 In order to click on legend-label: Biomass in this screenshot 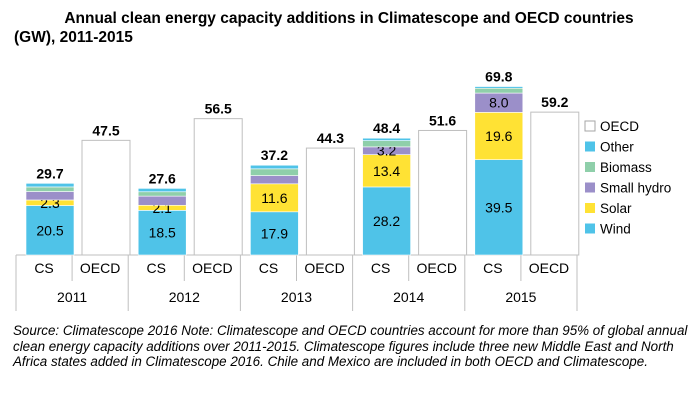, I will do `click(626, 167)`.